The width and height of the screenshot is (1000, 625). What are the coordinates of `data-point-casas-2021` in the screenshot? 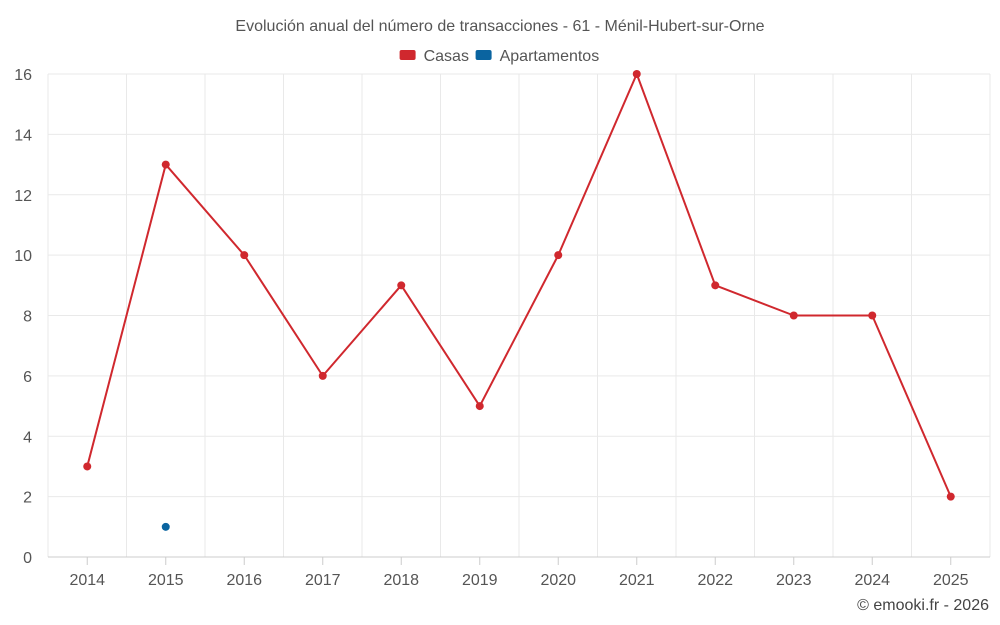 It's located at (636, 74).